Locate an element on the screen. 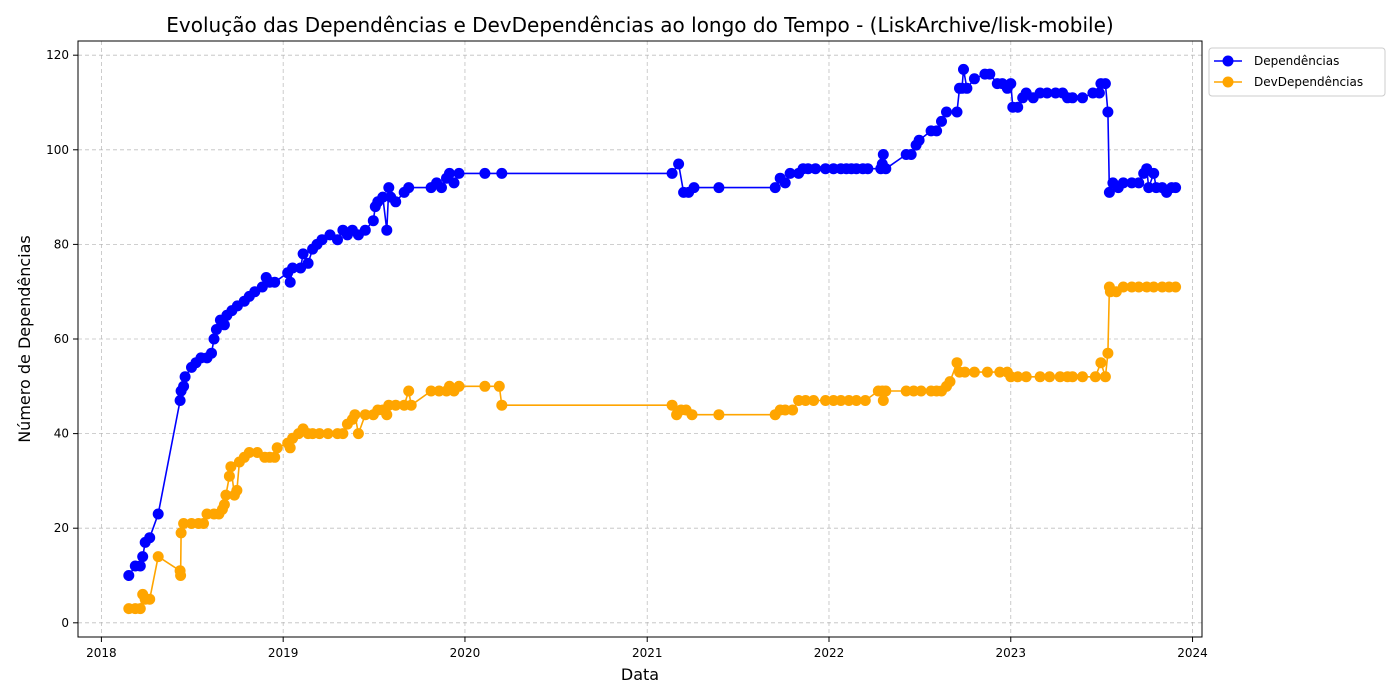 The width and height of the screenshot is (1400, 700). legend: Dependências DevDependências is located at coordinates (1297, 72).